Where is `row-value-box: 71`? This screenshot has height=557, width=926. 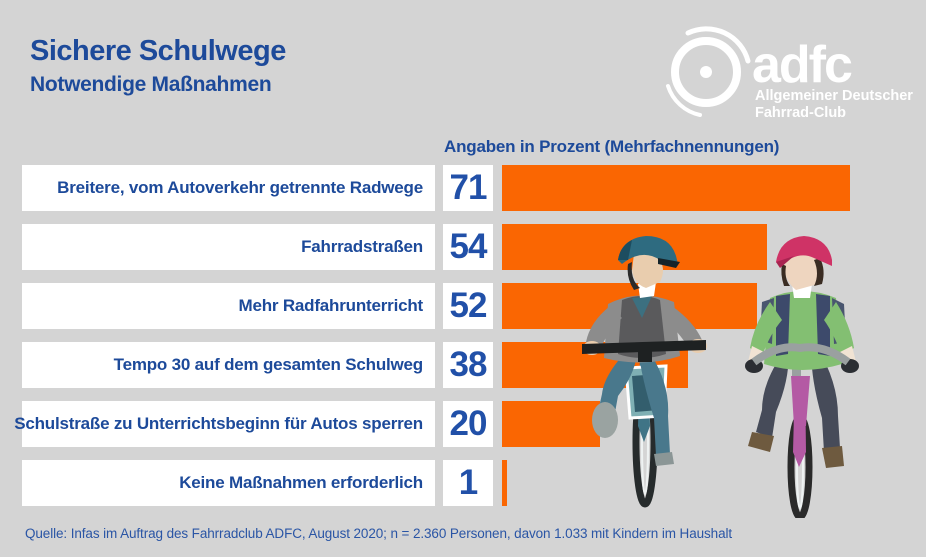 row-value-box: 71 is located at coordinates (468, 188).